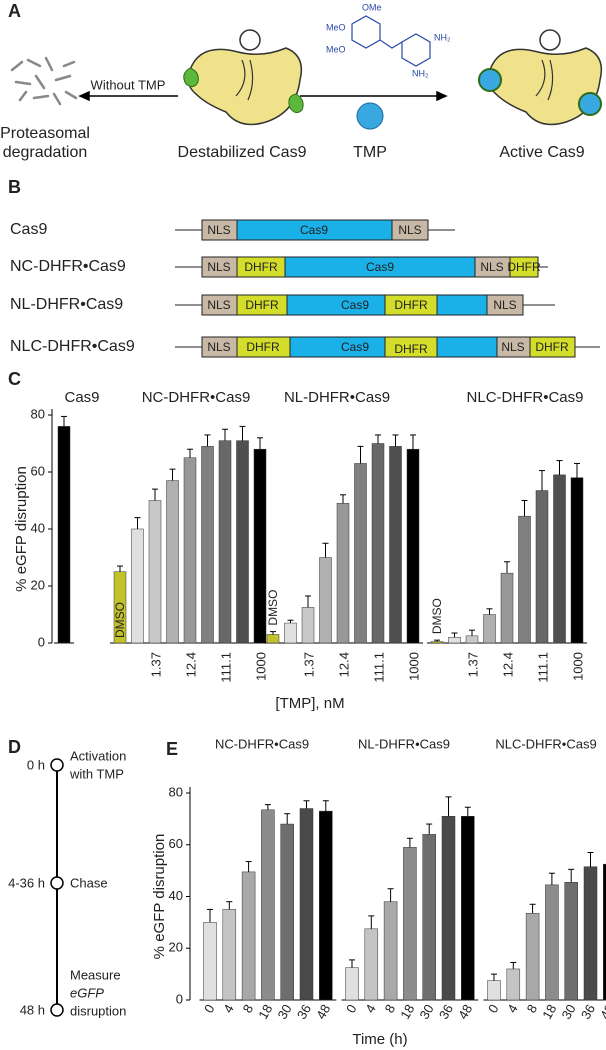 Image resolution: width=606 pixels, height=1050 pixels. I want to click on x-tick-label: 4, so click(228, 1009).